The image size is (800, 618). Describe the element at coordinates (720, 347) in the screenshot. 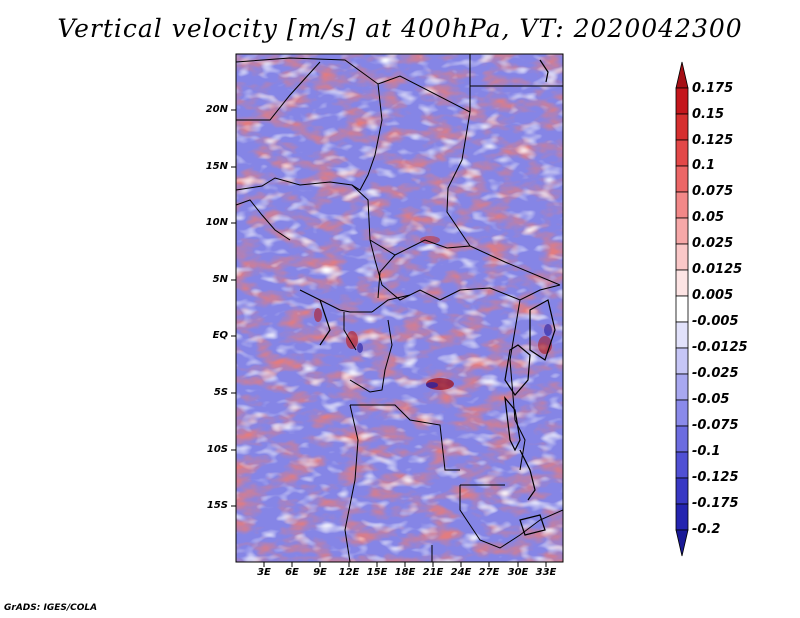

I see `colorbar-label: -0.0125` at that location.